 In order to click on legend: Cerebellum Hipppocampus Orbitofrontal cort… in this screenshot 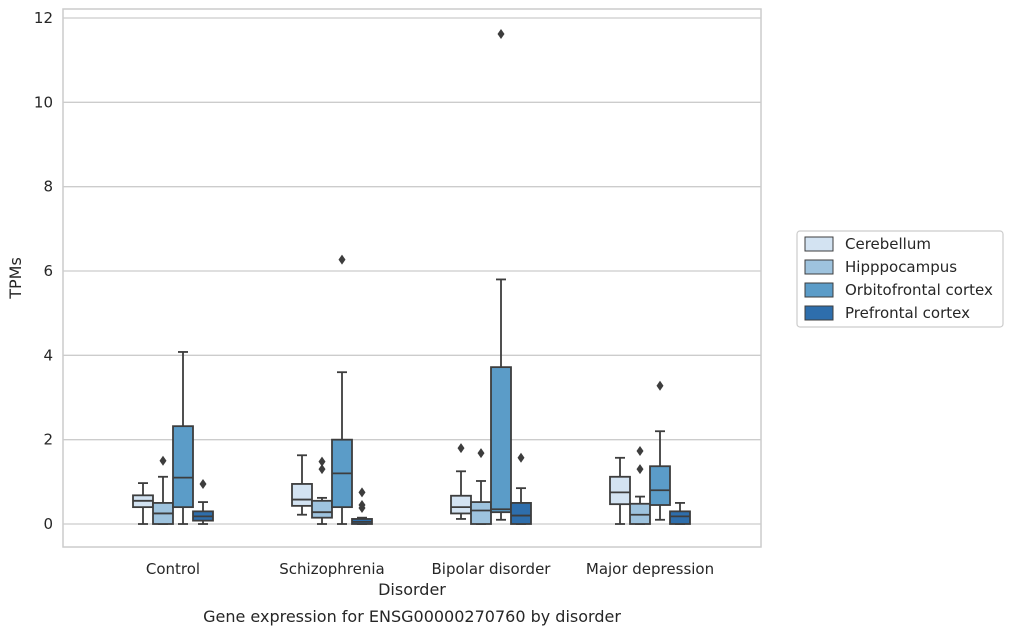, I will do `click(900, 279)`.